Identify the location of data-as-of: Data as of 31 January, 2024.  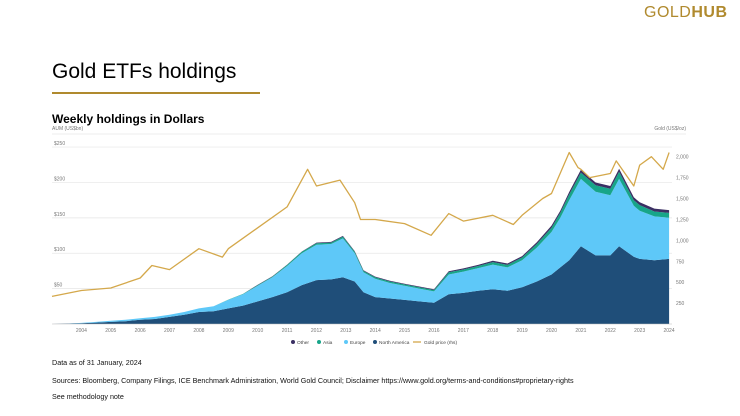
(97, 362).